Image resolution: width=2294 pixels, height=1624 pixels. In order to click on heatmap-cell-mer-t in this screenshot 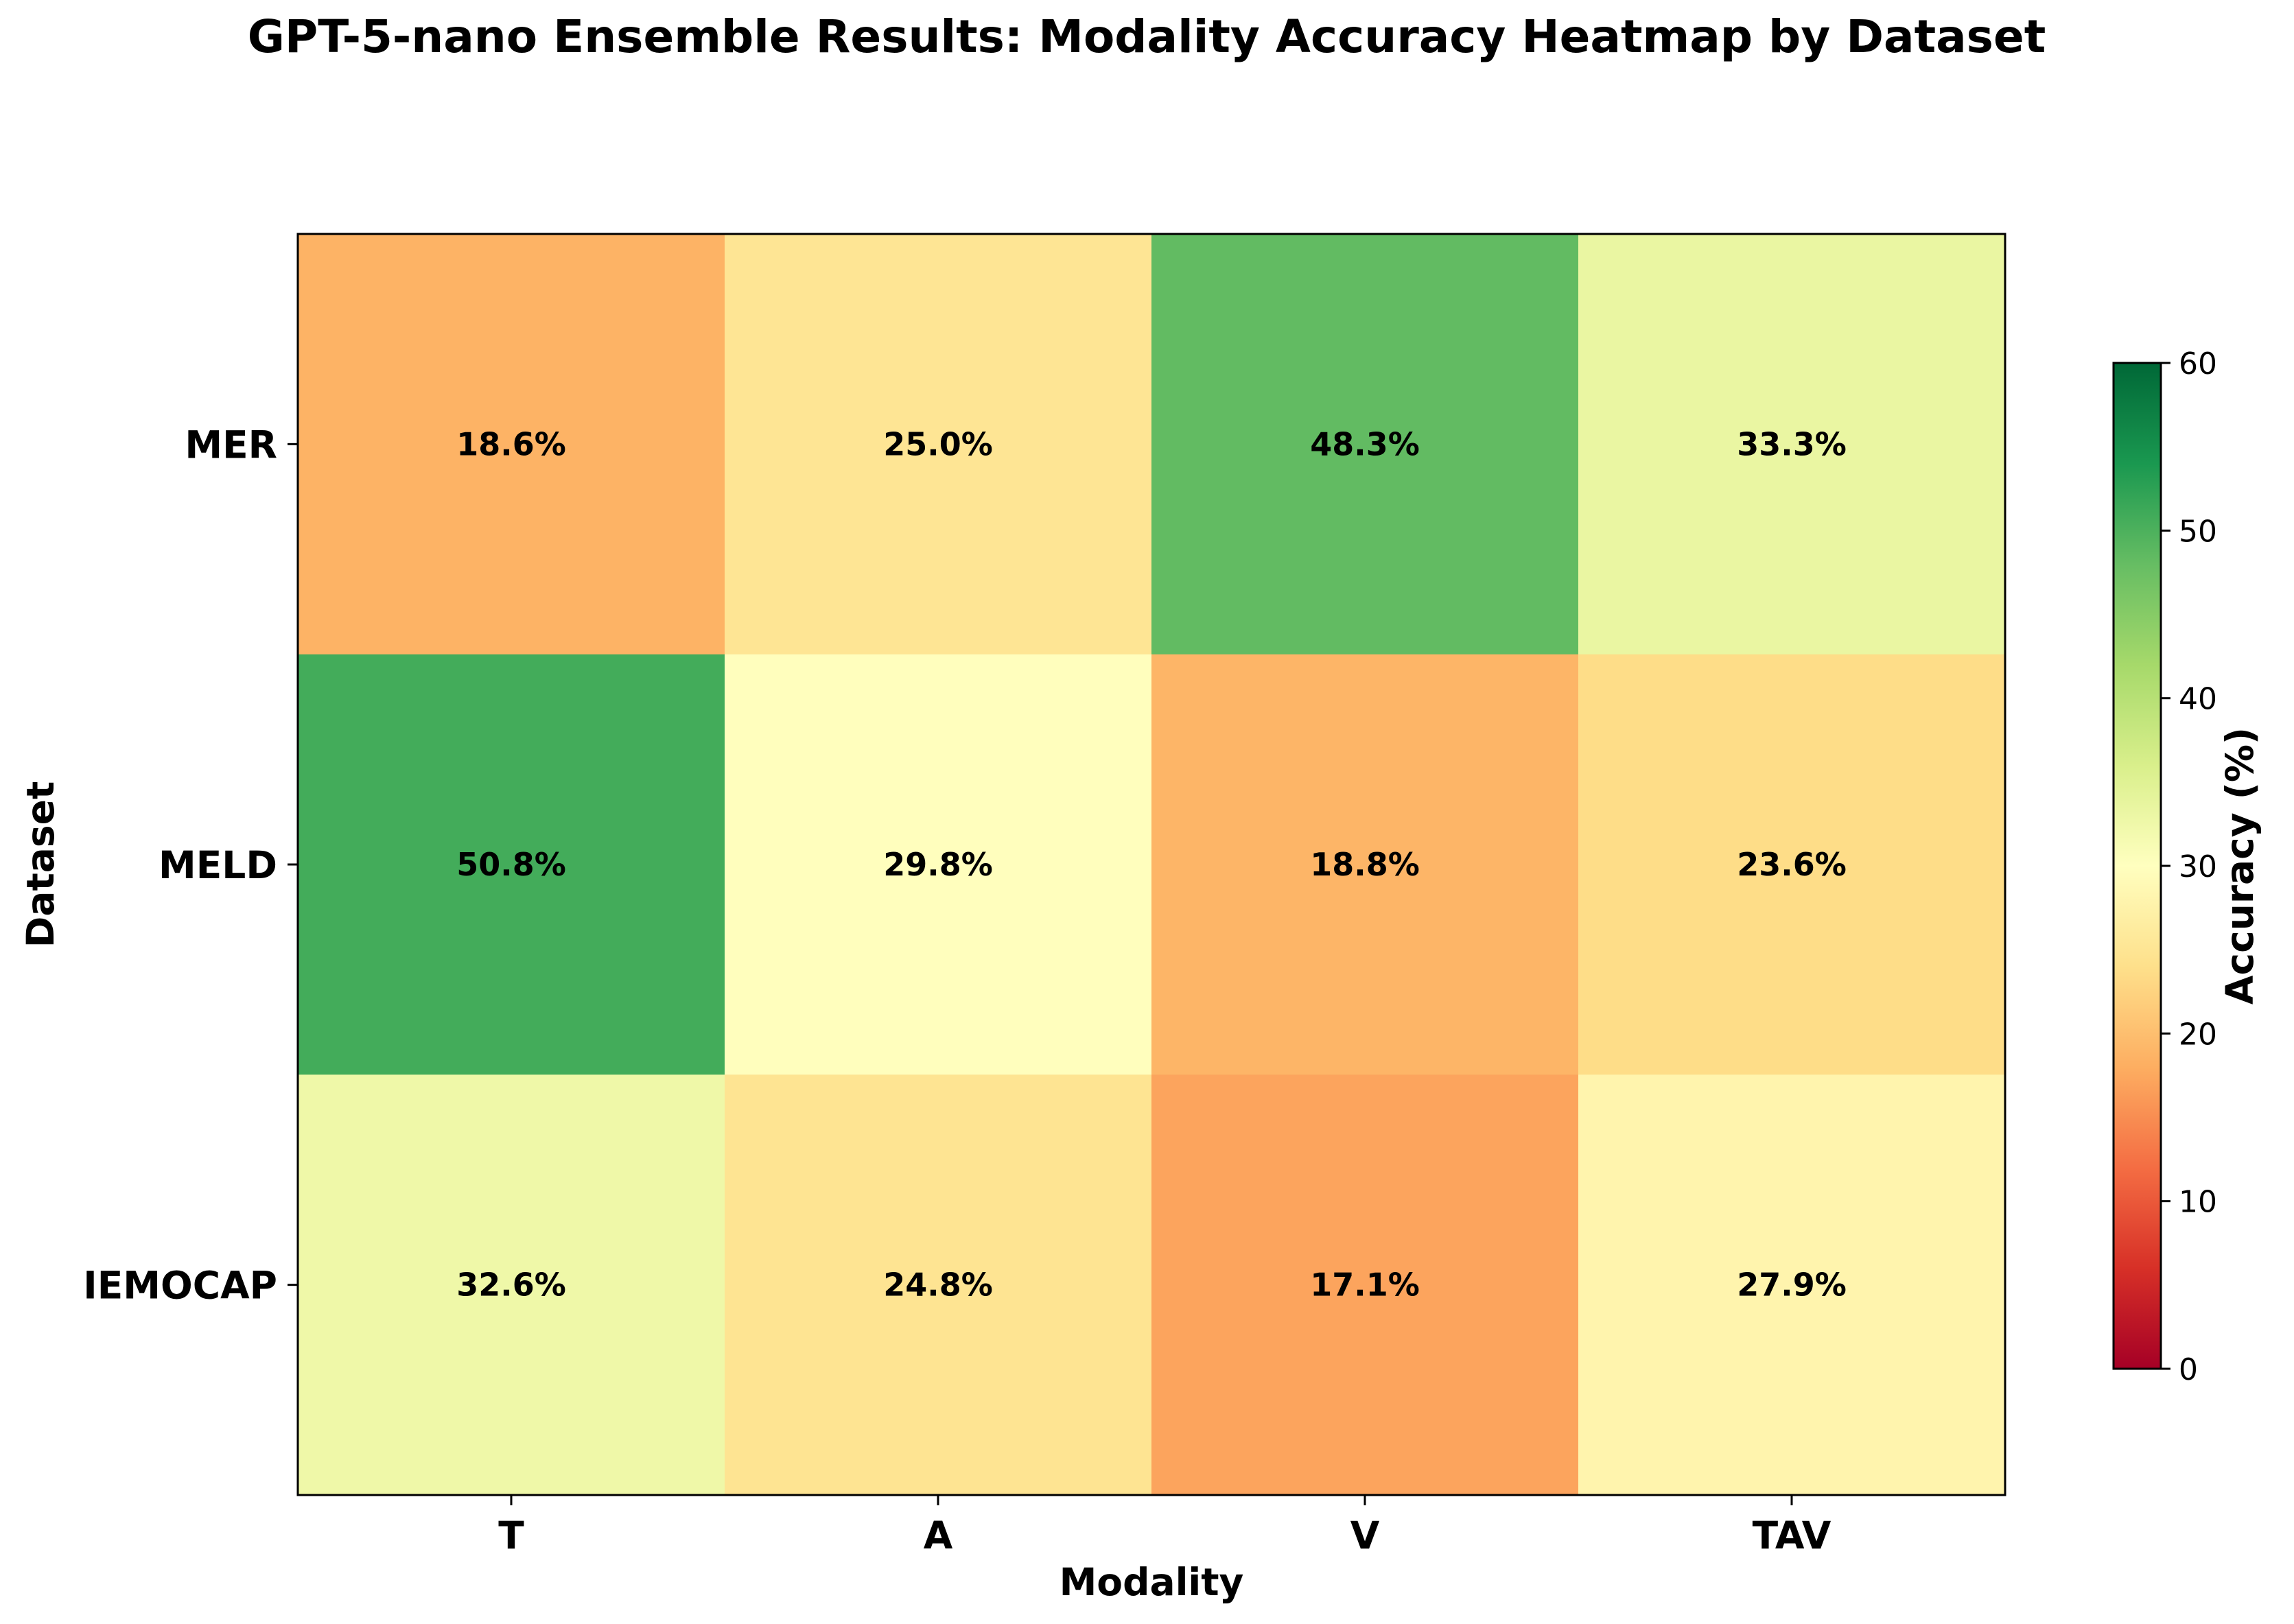, I will do `click(511, 444)`.